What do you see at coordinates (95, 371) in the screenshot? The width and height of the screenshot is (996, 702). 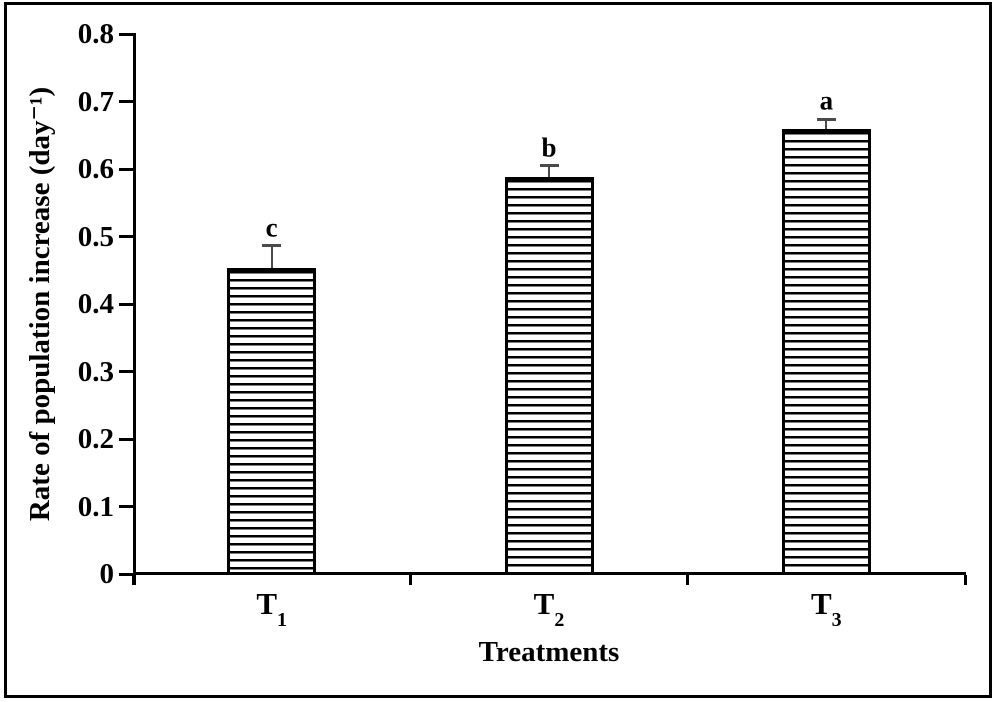 I see `y-tick-label: 0.3` at bounding box center [95, 371].